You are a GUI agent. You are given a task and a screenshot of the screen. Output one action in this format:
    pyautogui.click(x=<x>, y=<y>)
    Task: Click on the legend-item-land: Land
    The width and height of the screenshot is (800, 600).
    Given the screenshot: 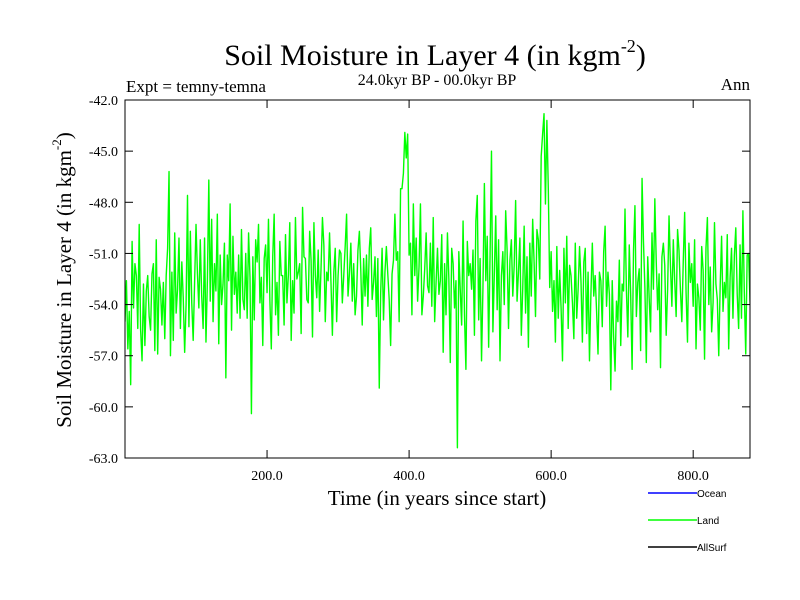 What is the action you would take?
    pyautogui.click(x=683, y=521)
    